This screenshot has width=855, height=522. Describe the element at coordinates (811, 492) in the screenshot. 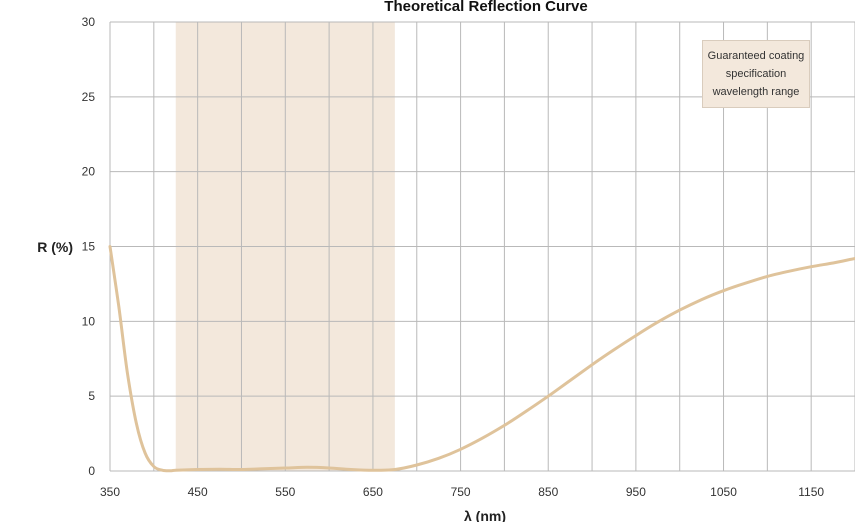

I see `x-tick-label: 1150` at that location.